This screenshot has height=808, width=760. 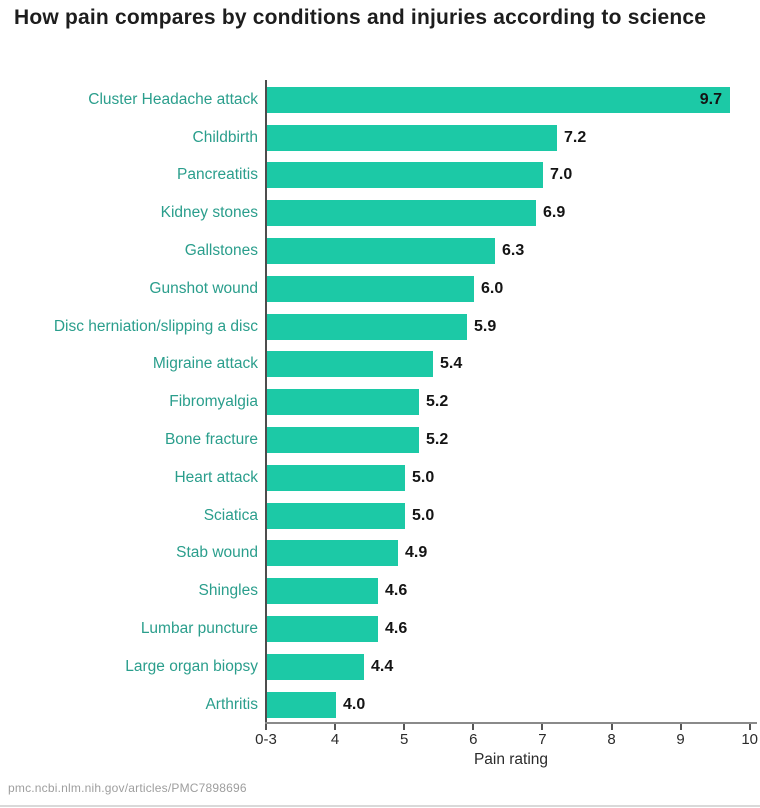 I want to click on value-label: 9.7, so click(x=710, y=99).